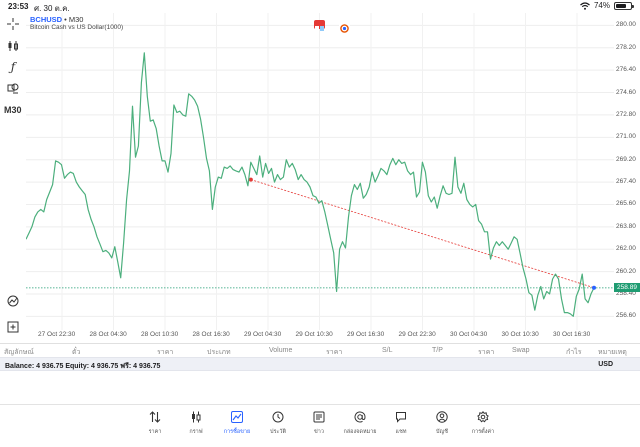  Describe the element at coordinates (585, 5) in the screenshot. I see `wifi-icon` at that location.